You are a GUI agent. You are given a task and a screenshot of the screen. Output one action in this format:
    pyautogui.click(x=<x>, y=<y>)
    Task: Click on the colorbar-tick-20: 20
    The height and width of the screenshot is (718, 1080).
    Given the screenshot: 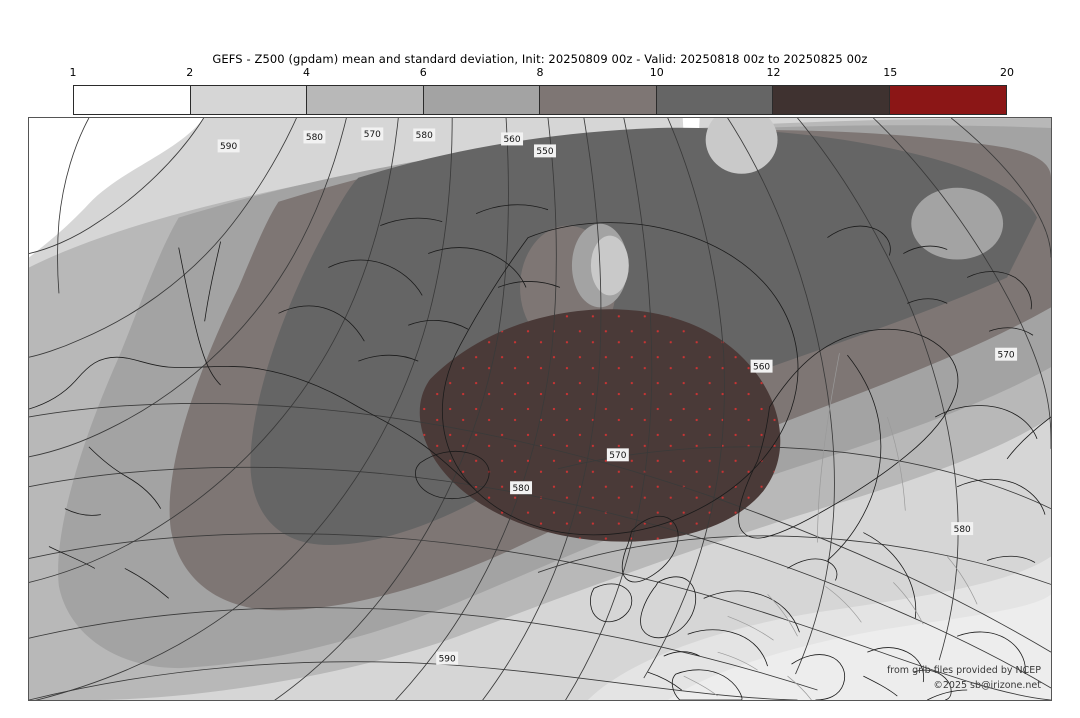 What is the action you would take?
    pyautogui.click(x=1007, y=72)
    